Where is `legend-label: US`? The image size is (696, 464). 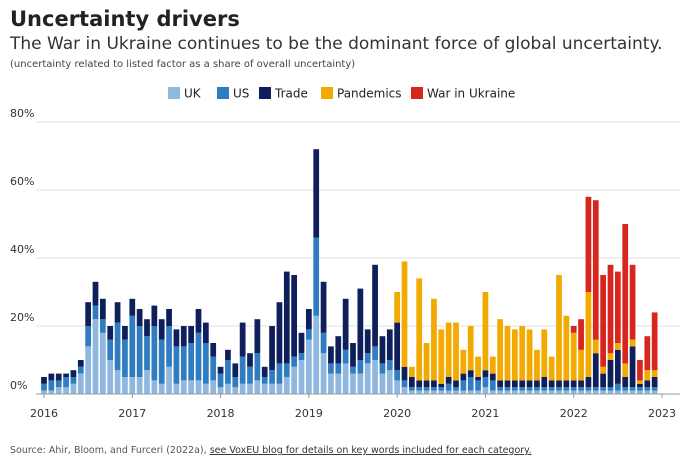
legend-label: US is located at coordinates (241, 94).